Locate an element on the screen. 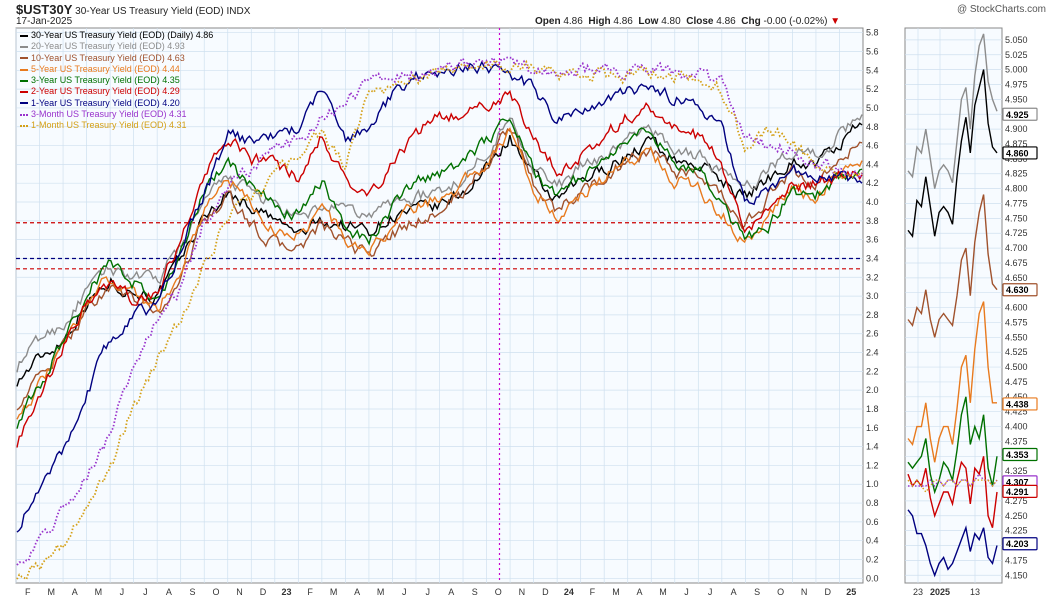 This screenshot has width=1050, height=600. last-value-text: 4.860 is located at coordinates (1017, 153).